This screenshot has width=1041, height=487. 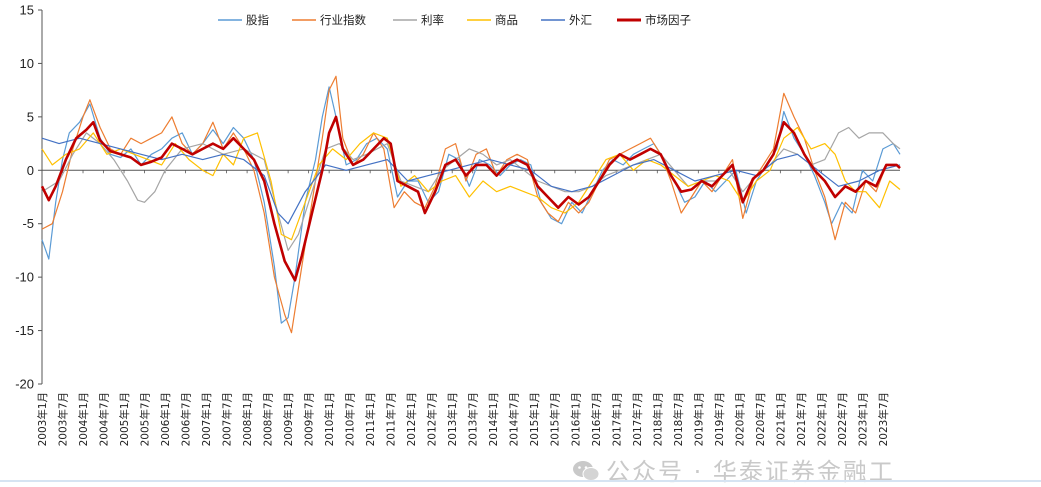 I want to click on x-tick-label: 2005年1月, so click(x=124, y=419).